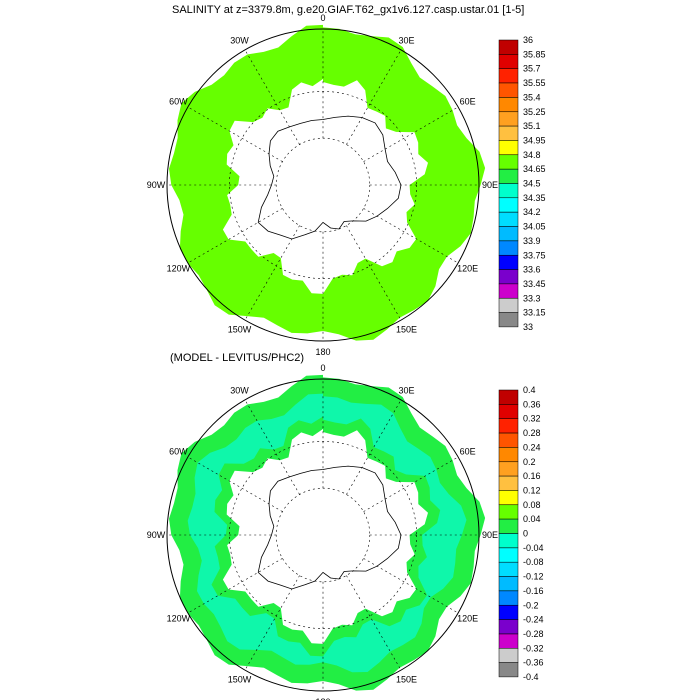 This screenshot has width=700, height=700. Describe the element at coordinates (534, 198) in the screenshot. I see `colorbar-label: 34.35` at that location.